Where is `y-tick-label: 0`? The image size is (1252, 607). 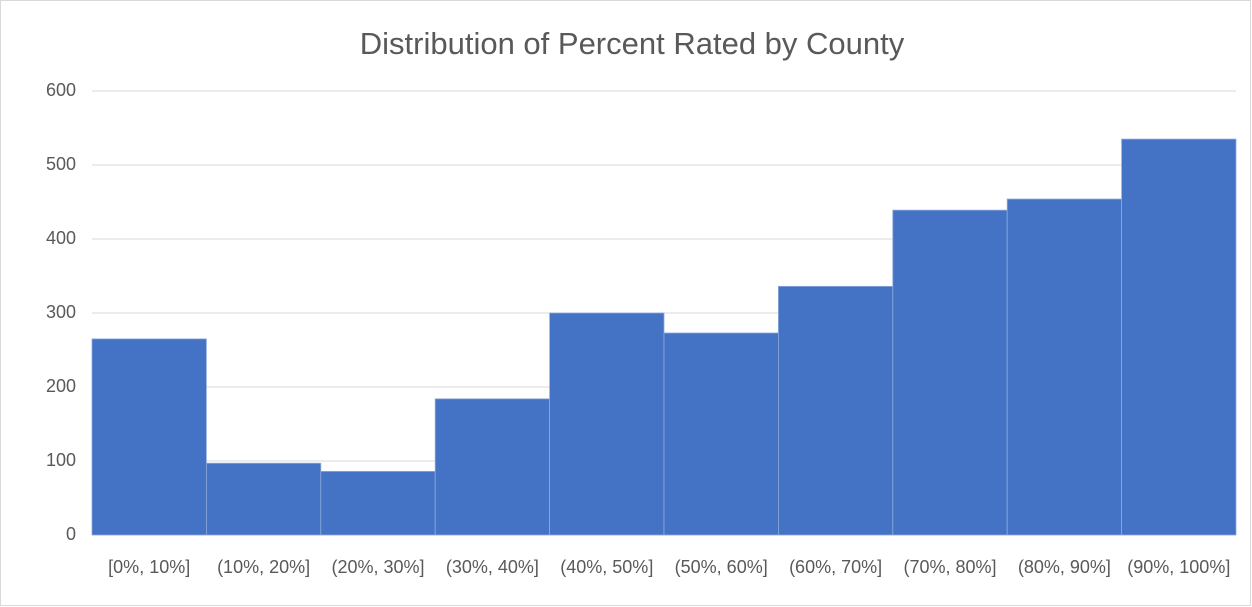 y-tick-label: 0 is located at coordinates (71, 534).